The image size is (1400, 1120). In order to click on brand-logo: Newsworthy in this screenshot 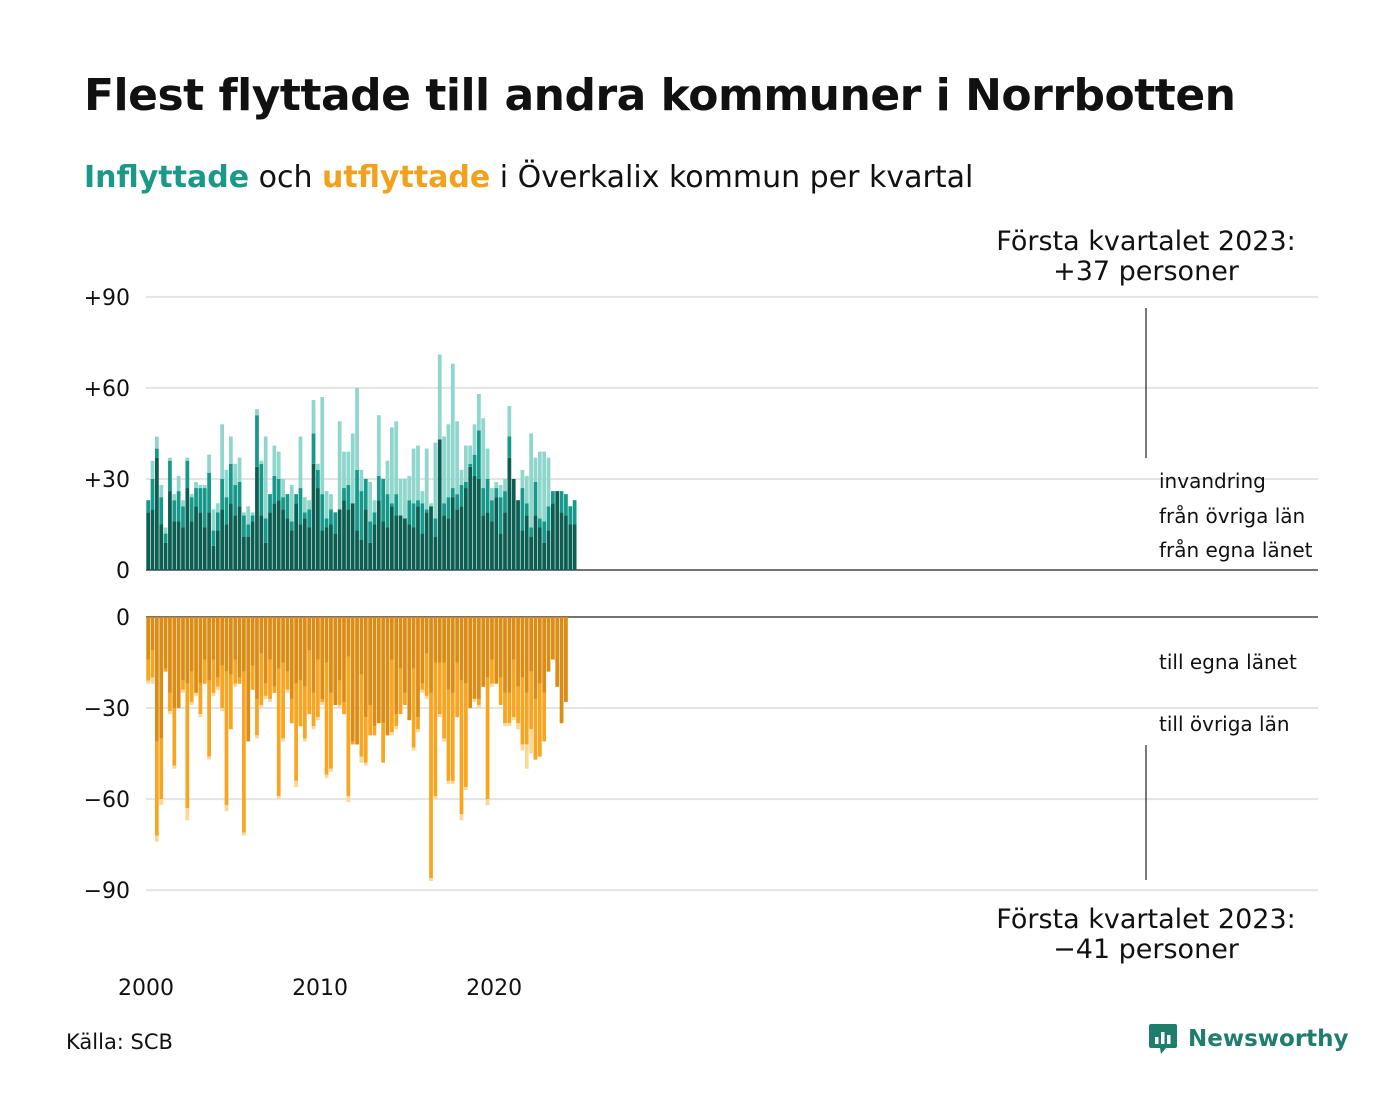, I will do `click(1248, 1039)`.